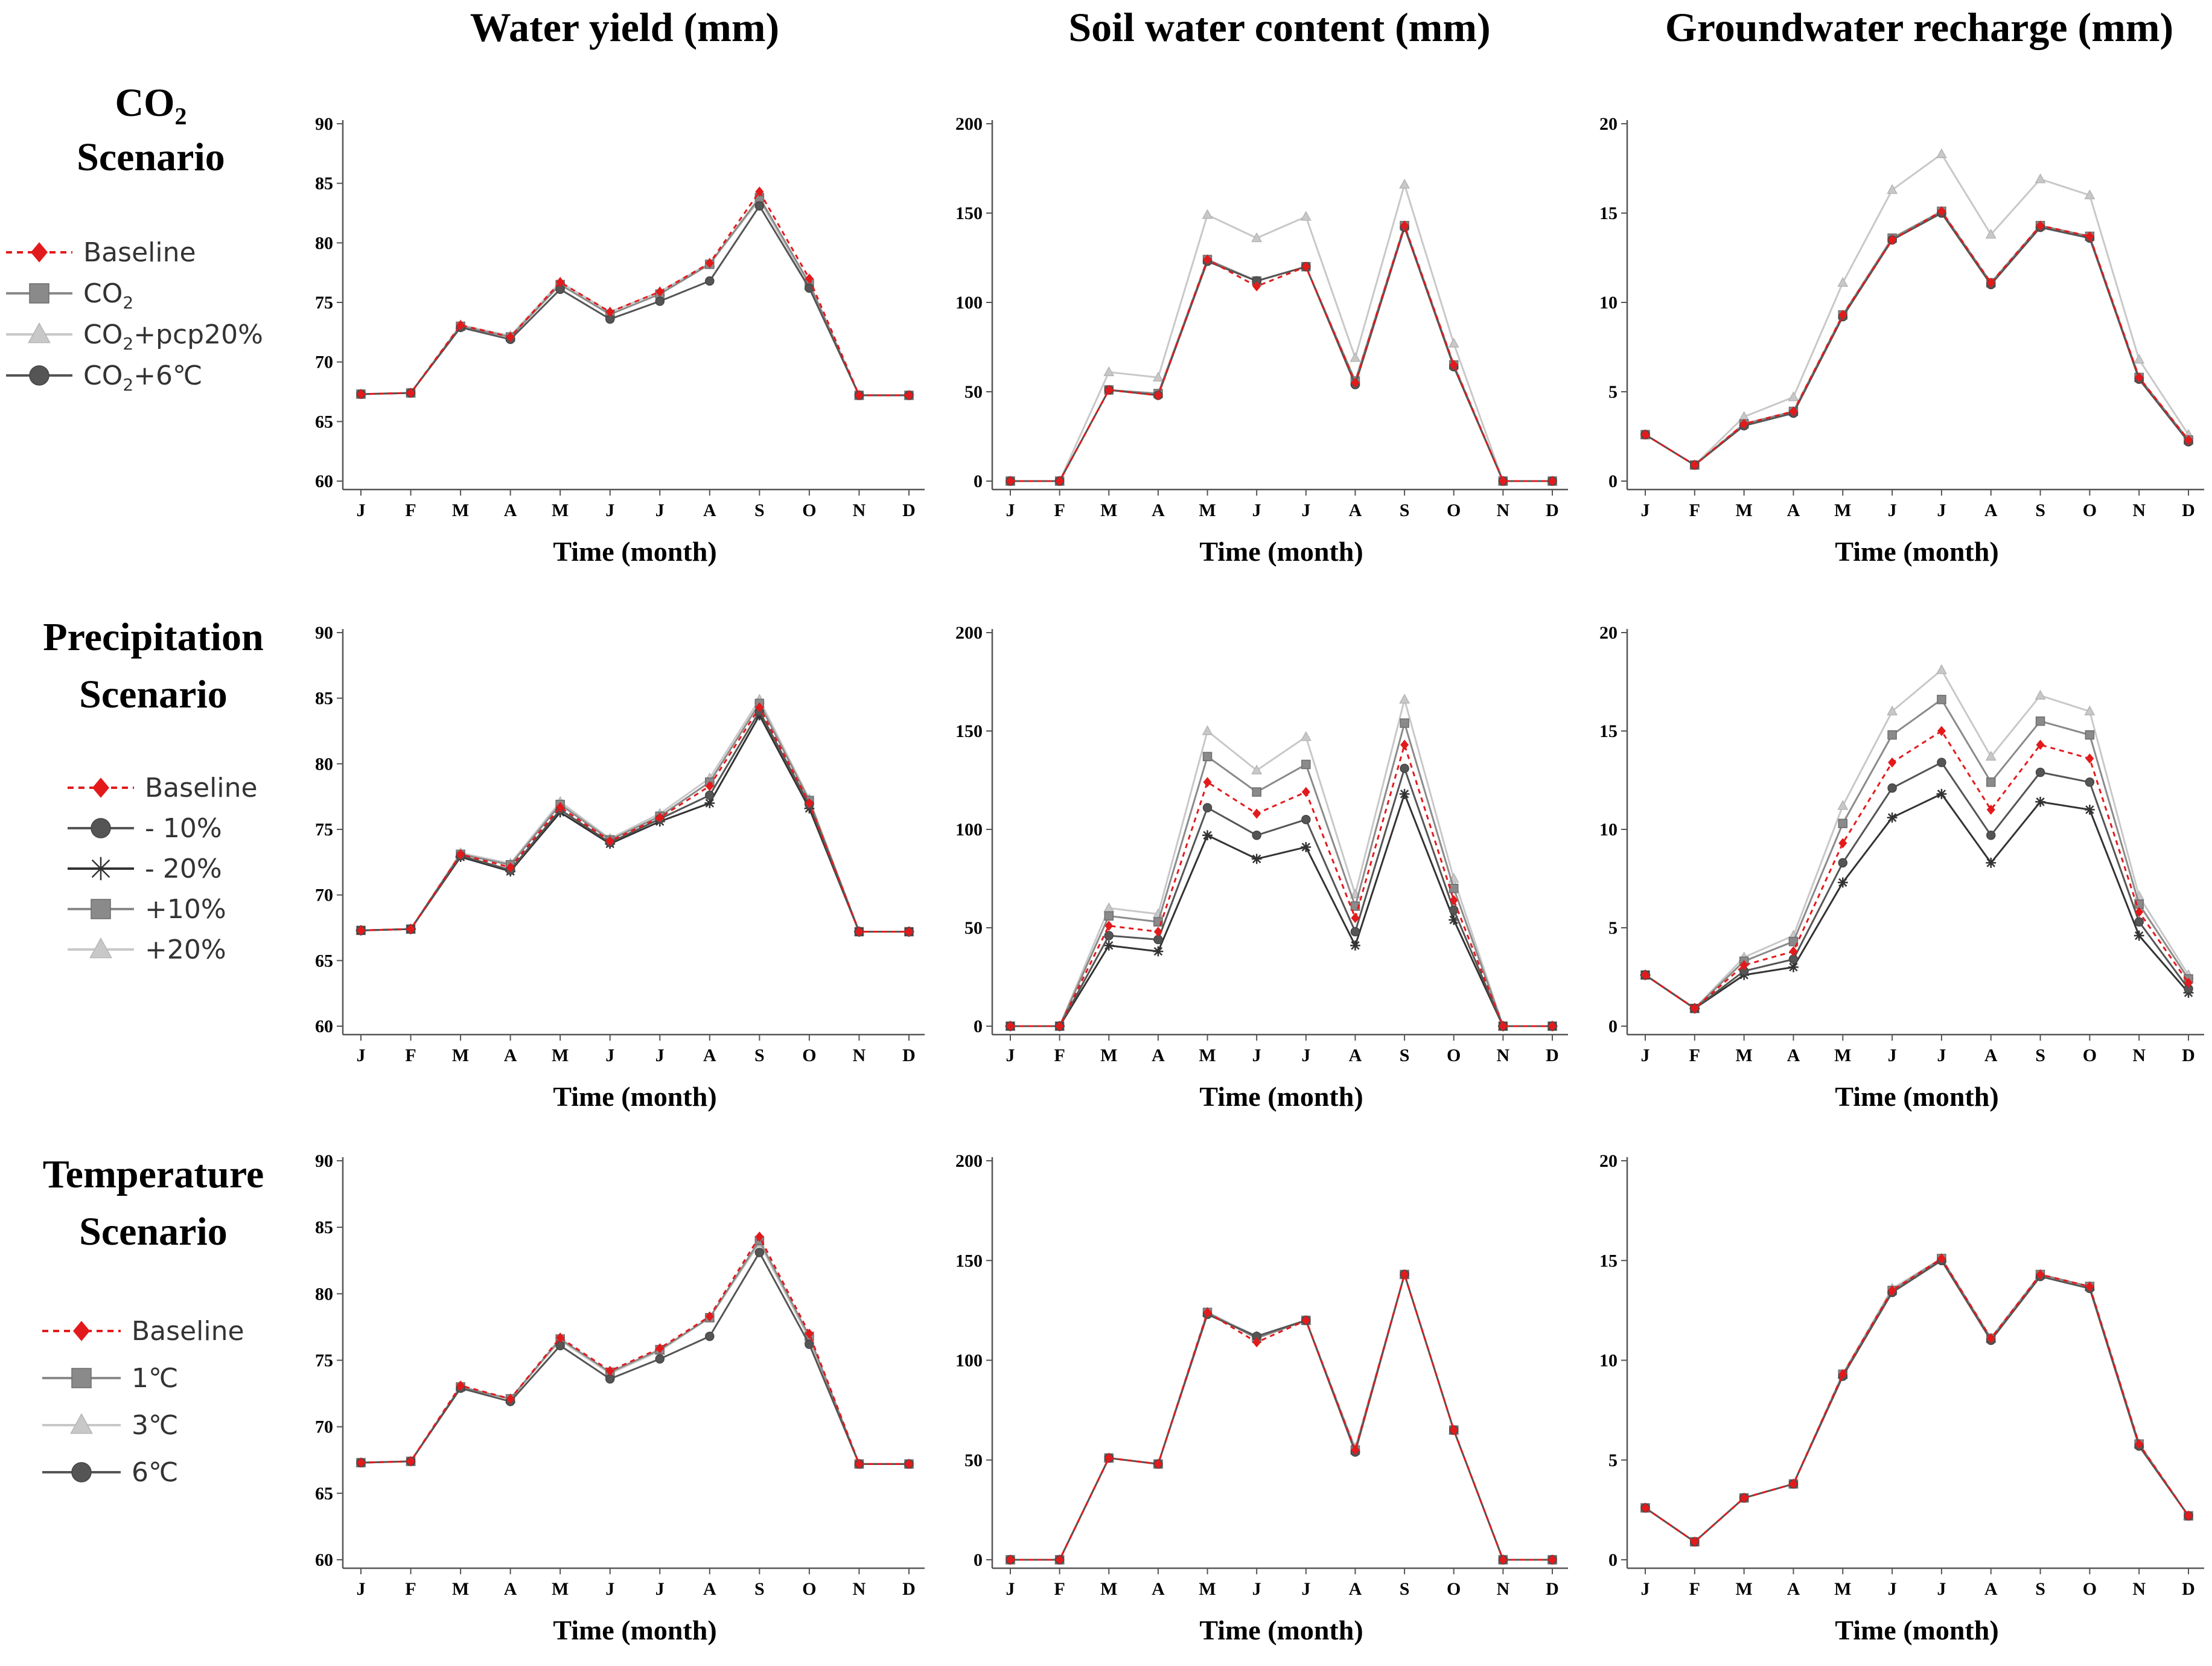 The height and width of the screenshot is (1666, 2212). I want to click on y-tick-label: 15, so click(1608, 731).